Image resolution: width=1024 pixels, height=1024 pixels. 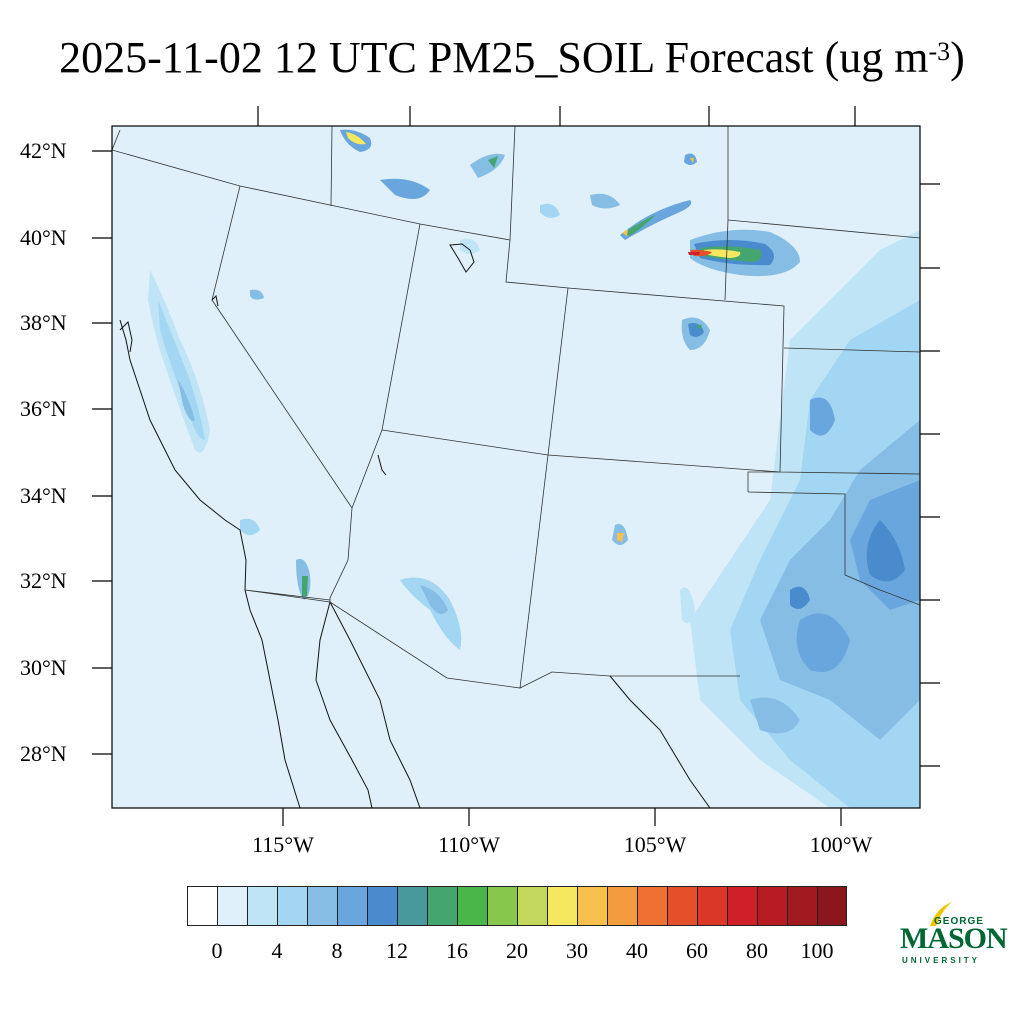 What do you see at coordinates (959, 921) in the screenshot?
I see `logo-george: GEORGE` at bounding box center [959, 921].